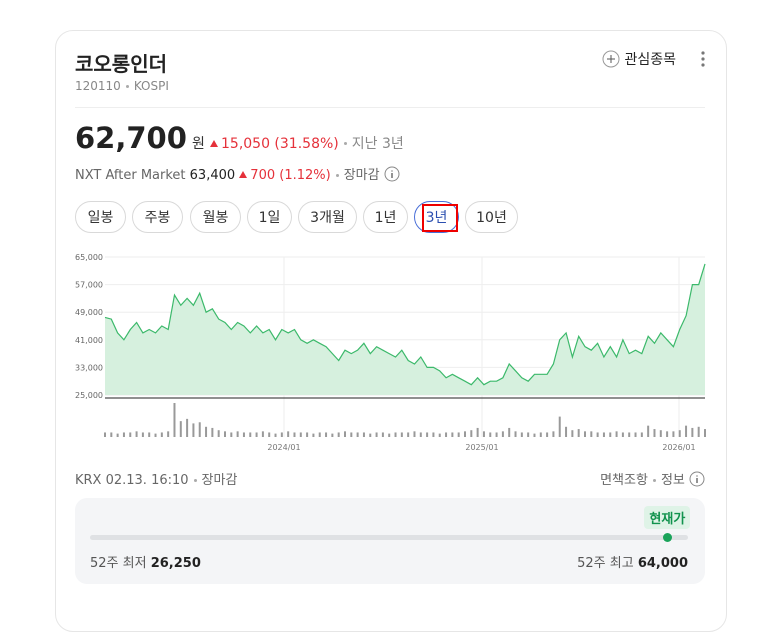 Image resolution: width=776 pixels, height=632 pixels. I want to click on range-box, so click(390, 541).